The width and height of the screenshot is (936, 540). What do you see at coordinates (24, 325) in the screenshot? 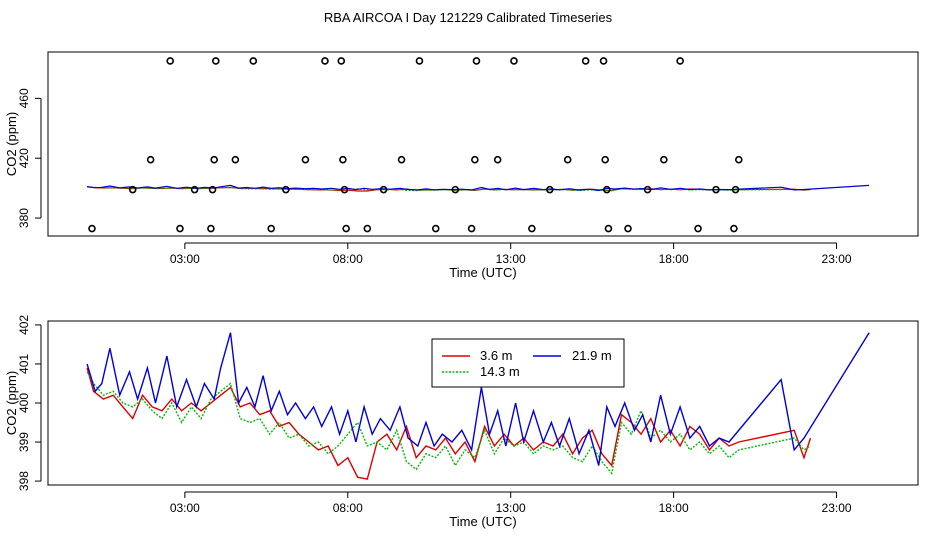
I see `y-tick-label: 402` at bounding box center [24, 325].